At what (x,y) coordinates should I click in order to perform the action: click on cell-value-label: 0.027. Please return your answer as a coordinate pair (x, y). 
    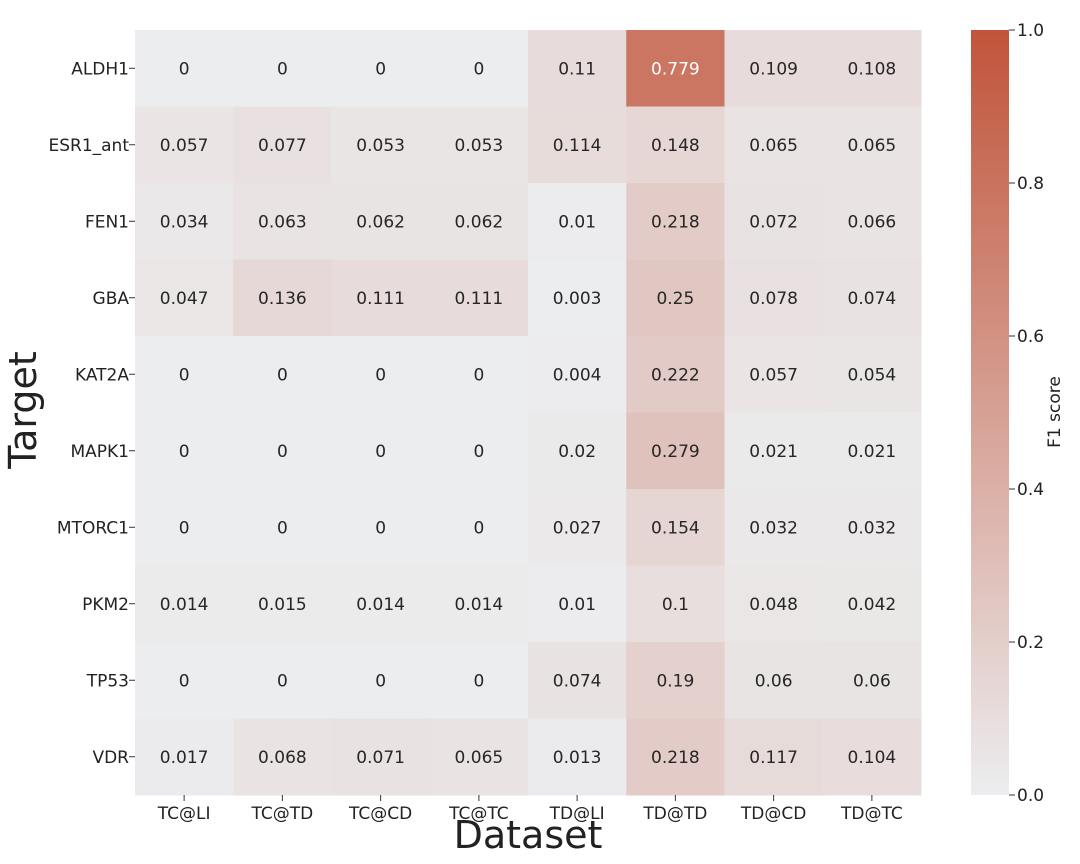
    Looking at the image, I should click on (577, 528).